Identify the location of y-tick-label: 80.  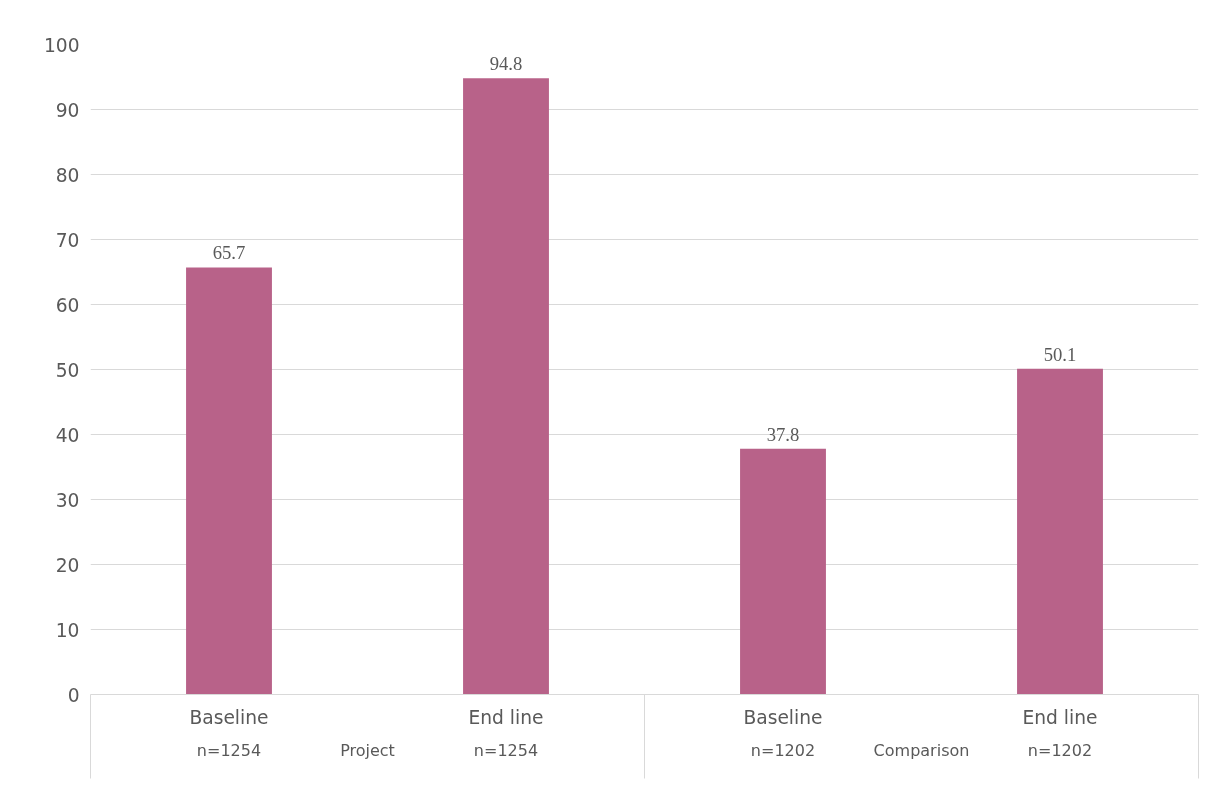
(67, 175).